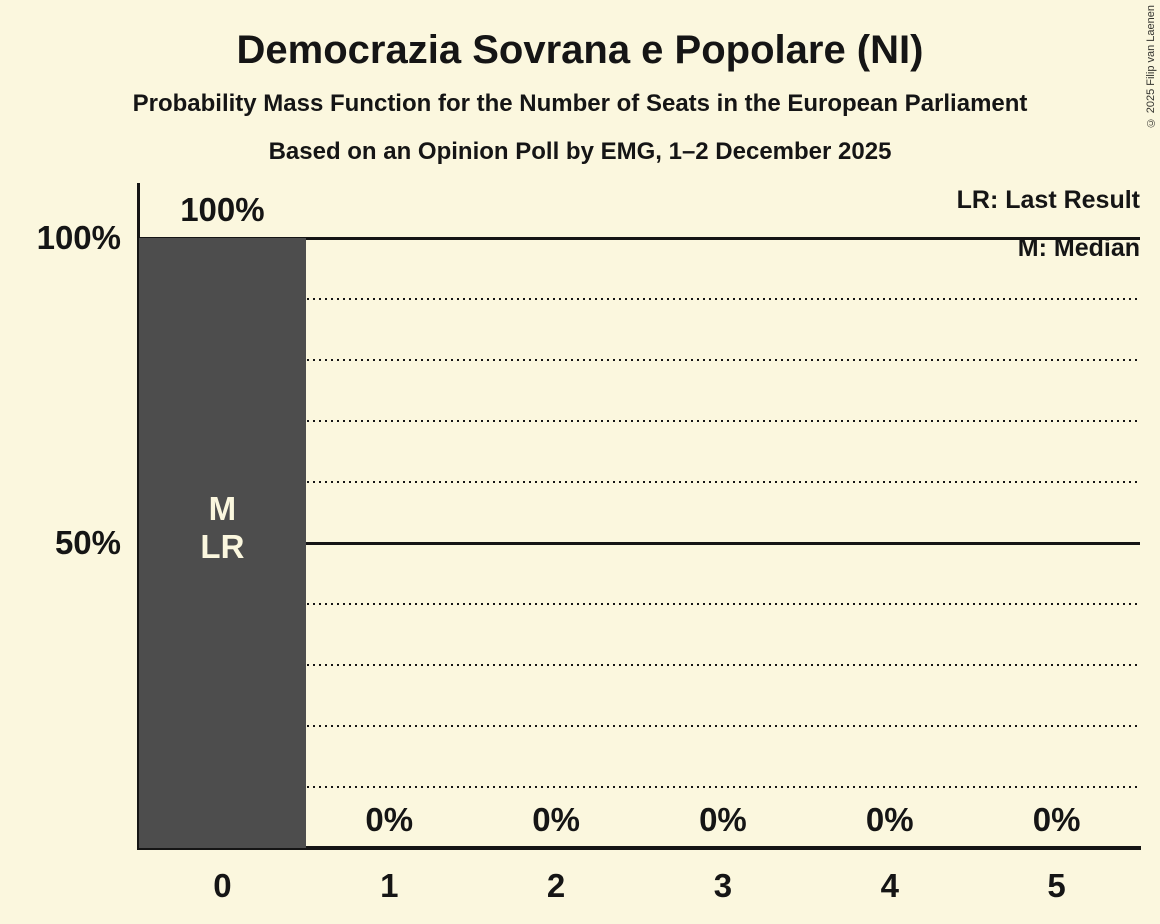 The height and width of the screenshot is (924, 1160). I want to click on legend-last-result: LR: Last Result, so click(1048, 200).